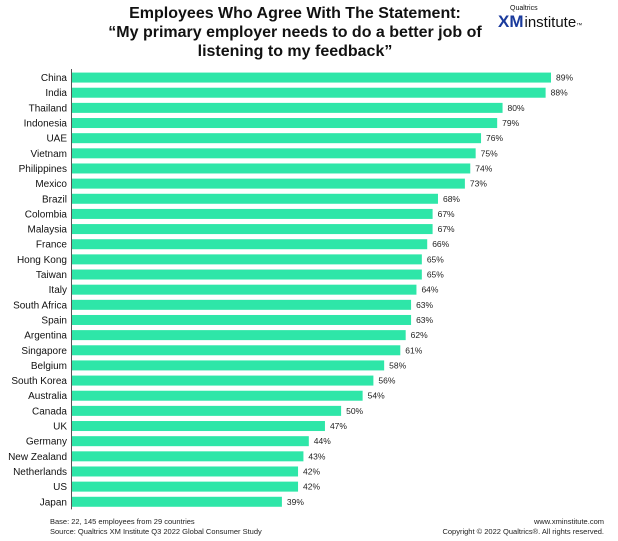 This screenshot has width=618, height=541. What do you see at coordinates (60, 487) in the screenshot?
I see `category-label: US` at bounding box center [60, 487].